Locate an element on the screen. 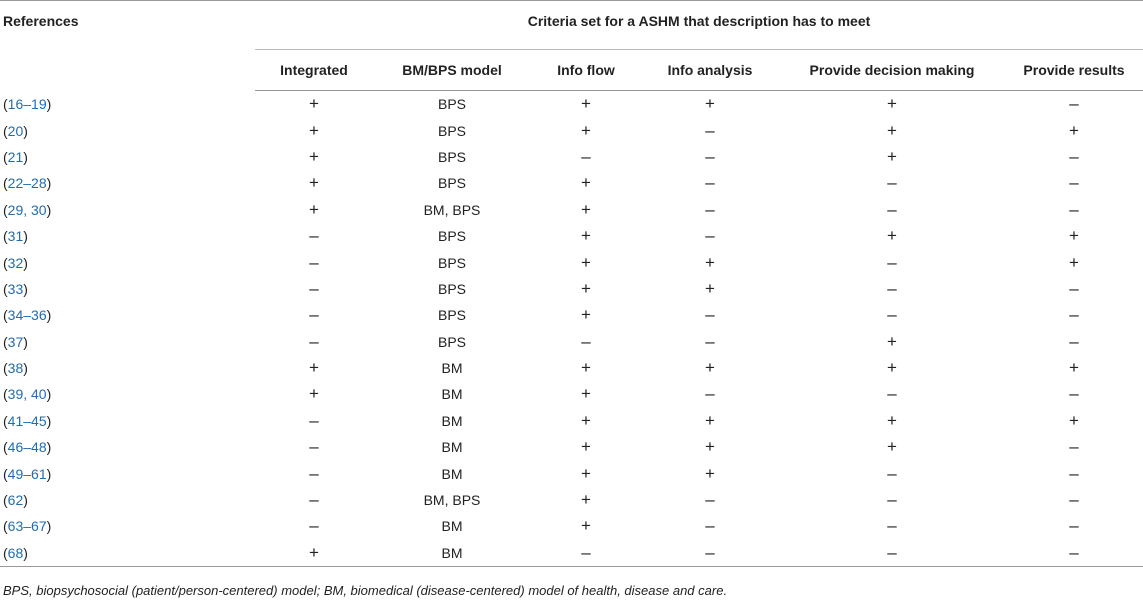 Image resolution: width=1143 pixels, height=600 pixels. reference-cell: (34–36) is located at coordinates (127, 315).